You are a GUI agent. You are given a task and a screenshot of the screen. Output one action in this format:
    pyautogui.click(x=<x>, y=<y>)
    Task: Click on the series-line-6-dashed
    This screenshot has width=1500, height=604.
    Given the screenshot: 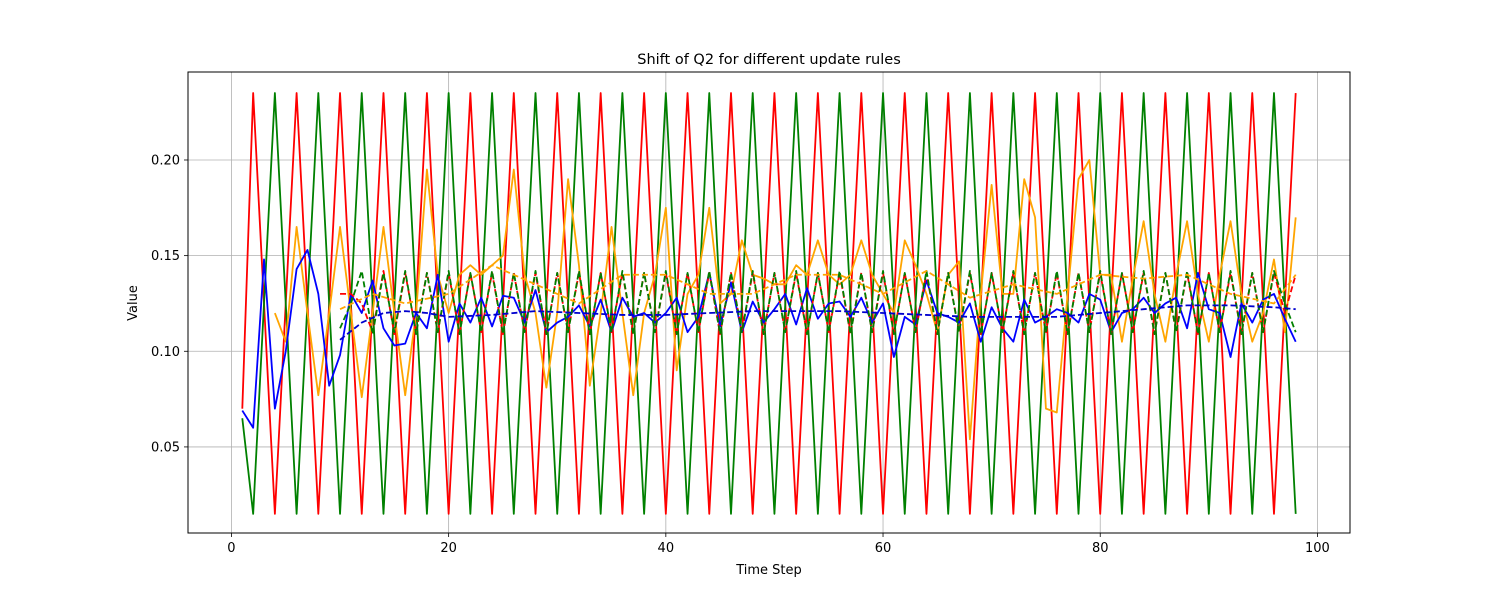 What is the action you would take?
    pyautogui.click(x=818, y=302)
    